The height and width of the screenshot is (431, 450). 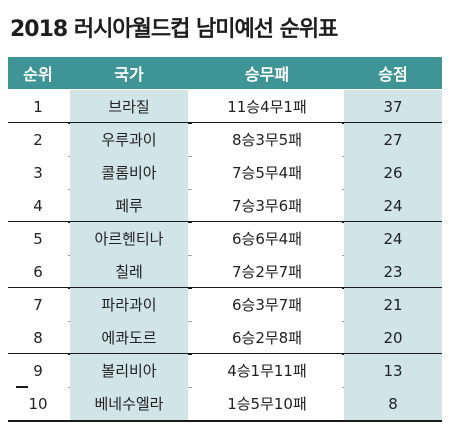 What do you see at coordinates (393, 106) in the screenshot?
I see `points-cell: 37` at bounding box center [393, 106].